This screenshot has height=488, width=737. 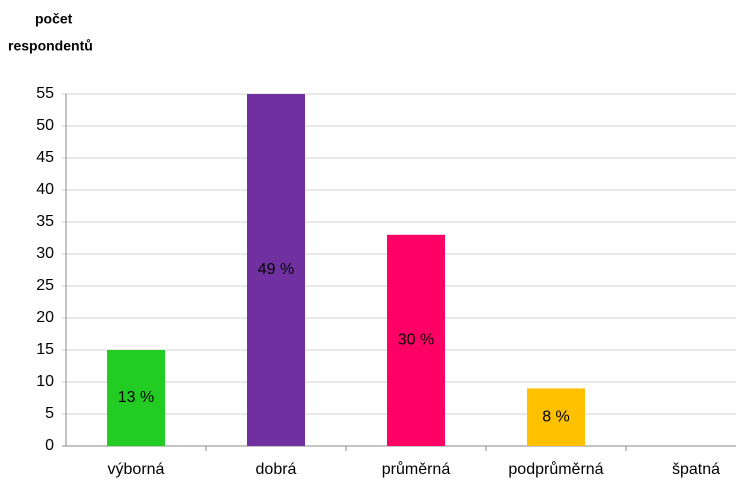 I want to click on y-tick-label: 0, so click(x=49, y=445).